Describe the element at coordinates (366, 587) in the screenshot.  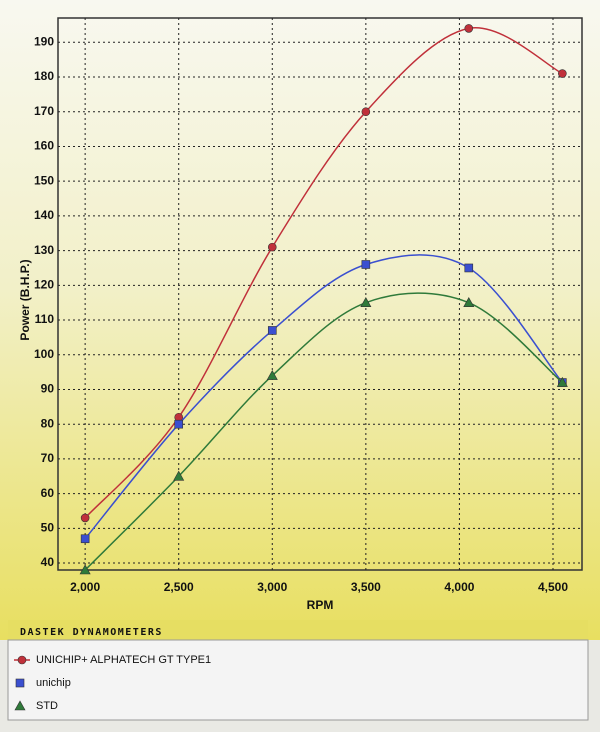
I see `x-tick-label: 3,500` at that location.